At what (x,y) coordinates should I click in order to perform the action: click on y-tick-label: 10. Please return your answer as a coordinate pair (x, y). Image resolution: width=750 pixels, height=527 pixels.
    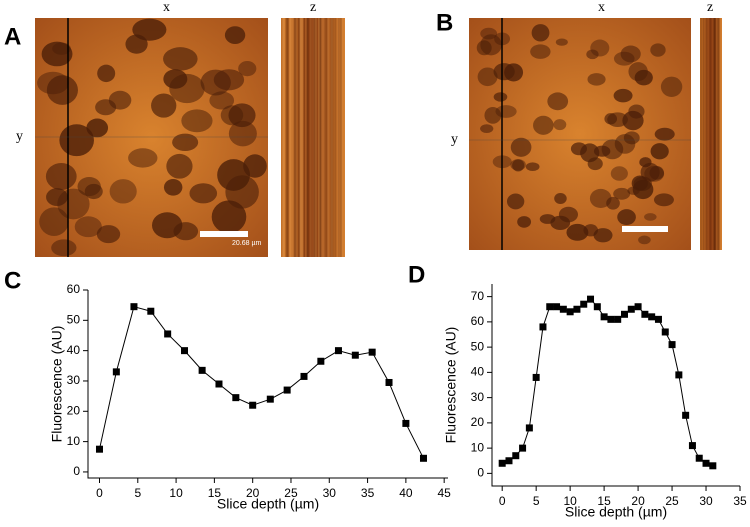
    Looking at the image, I should click on (478, 447).